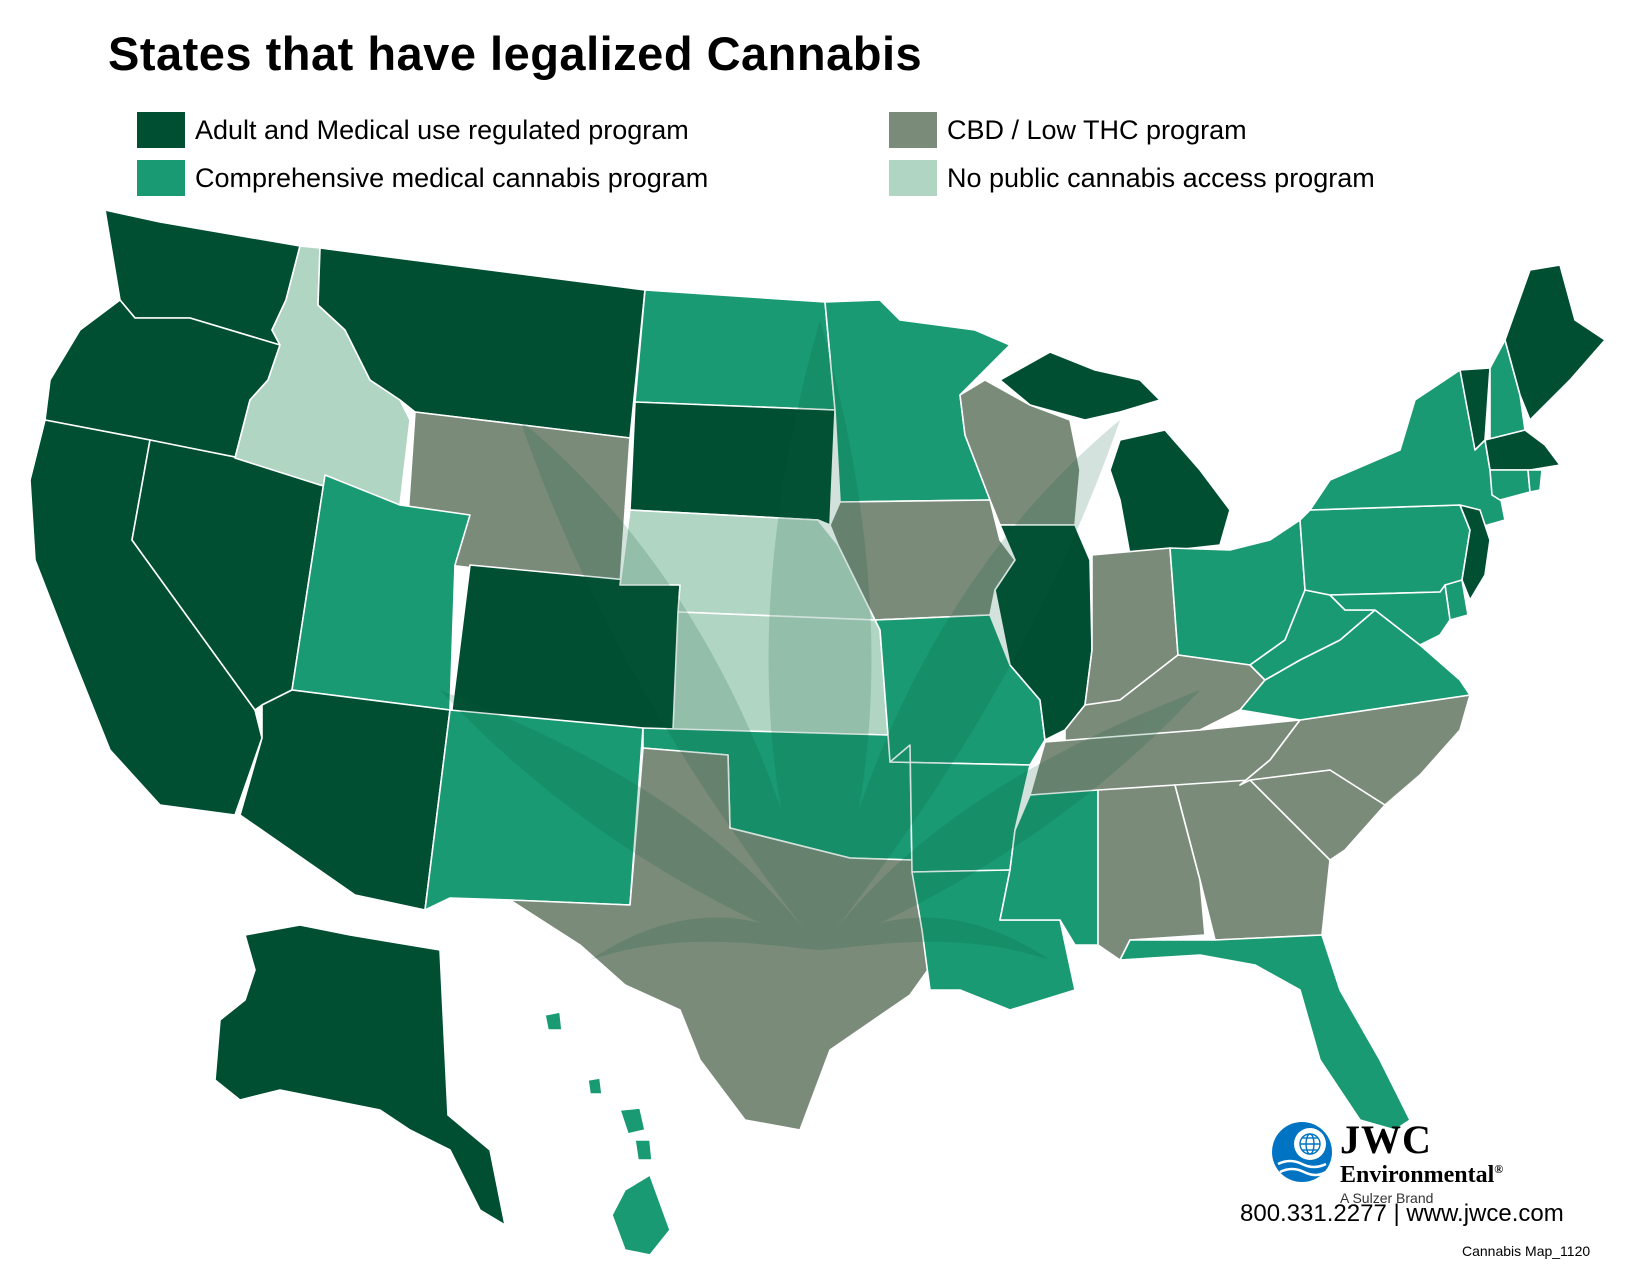  Describe the element at coordinates (1390, 615) in the screenshot. I see `state-maryland` at that location.